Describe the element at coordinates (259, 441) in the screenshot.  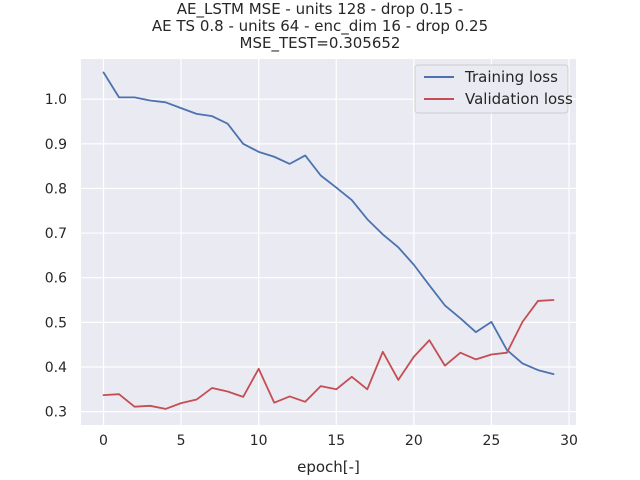
I see `x-tick-label: 10` at that location.